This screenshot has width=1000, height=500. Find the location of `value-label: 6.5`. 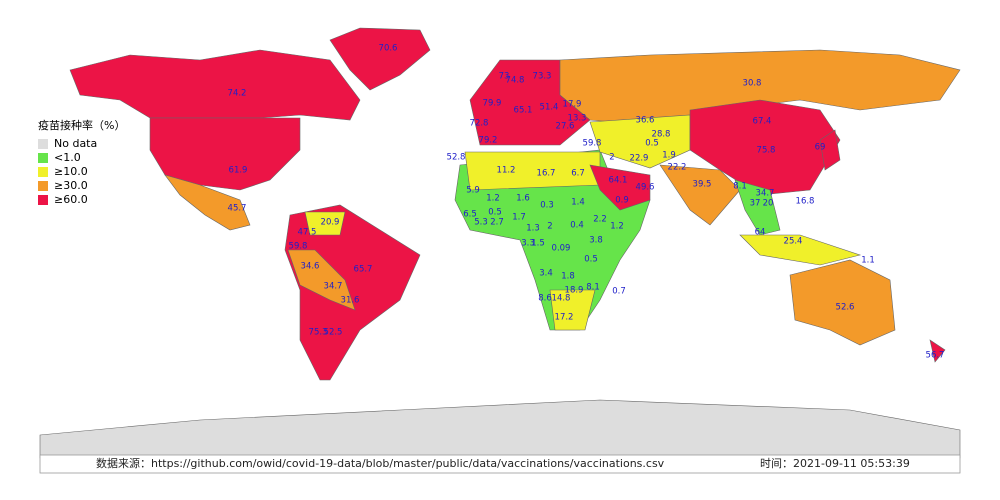

value-label: 6.5 is located at coordinates (470, 215).